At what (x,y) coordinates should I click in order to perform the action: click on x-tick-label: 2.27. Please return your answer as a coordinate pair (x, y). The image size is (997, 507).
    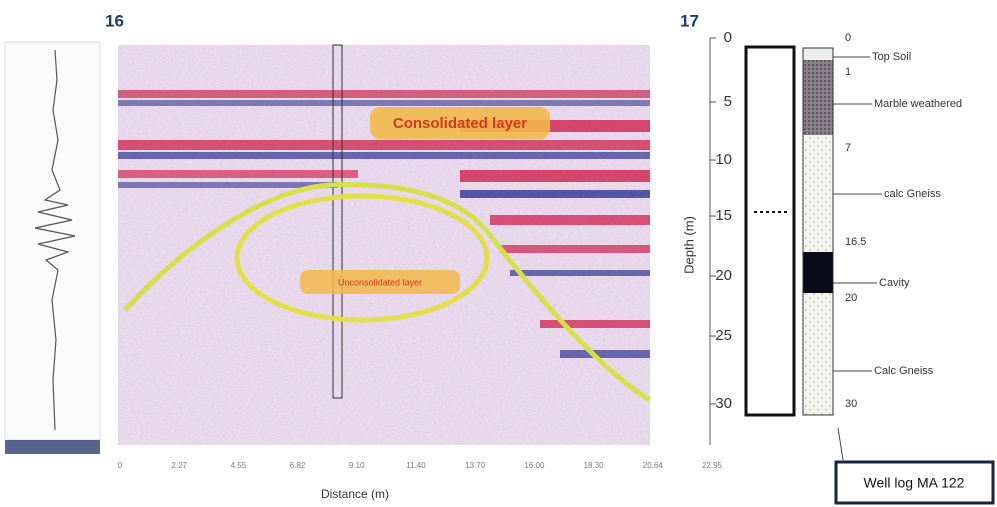
    Looking at the image, I should click on (179, 465).